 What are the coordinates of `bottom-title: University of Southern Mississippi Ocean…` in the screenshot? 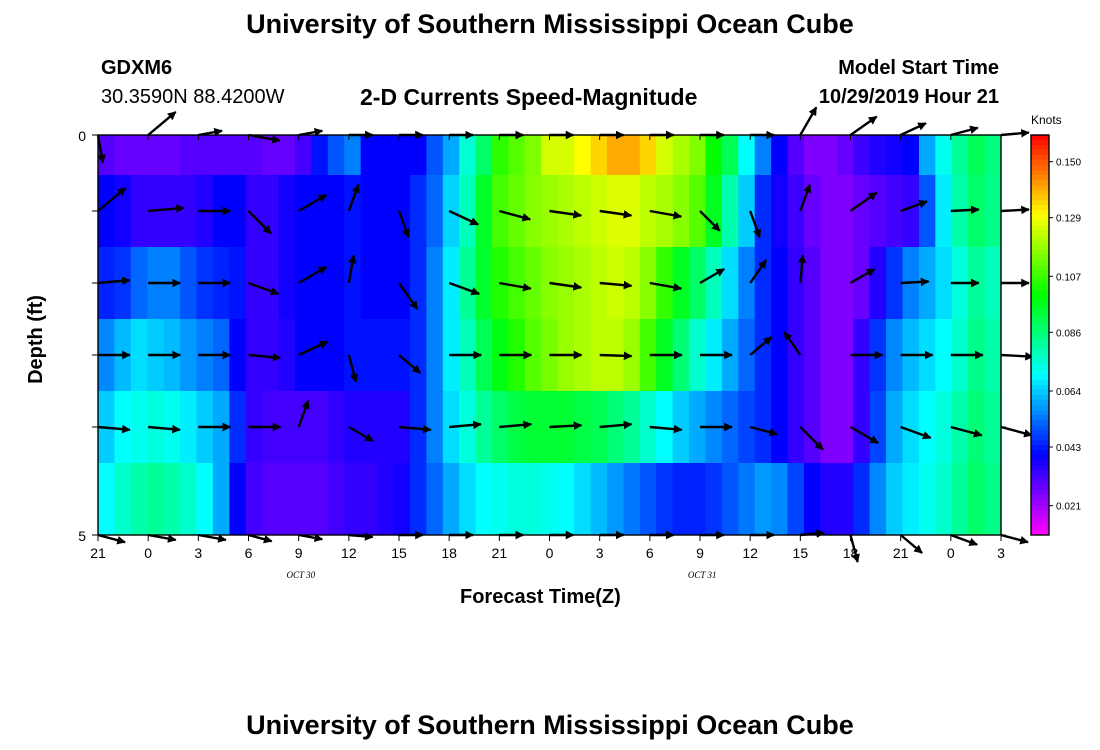 It's located at (550, 725).